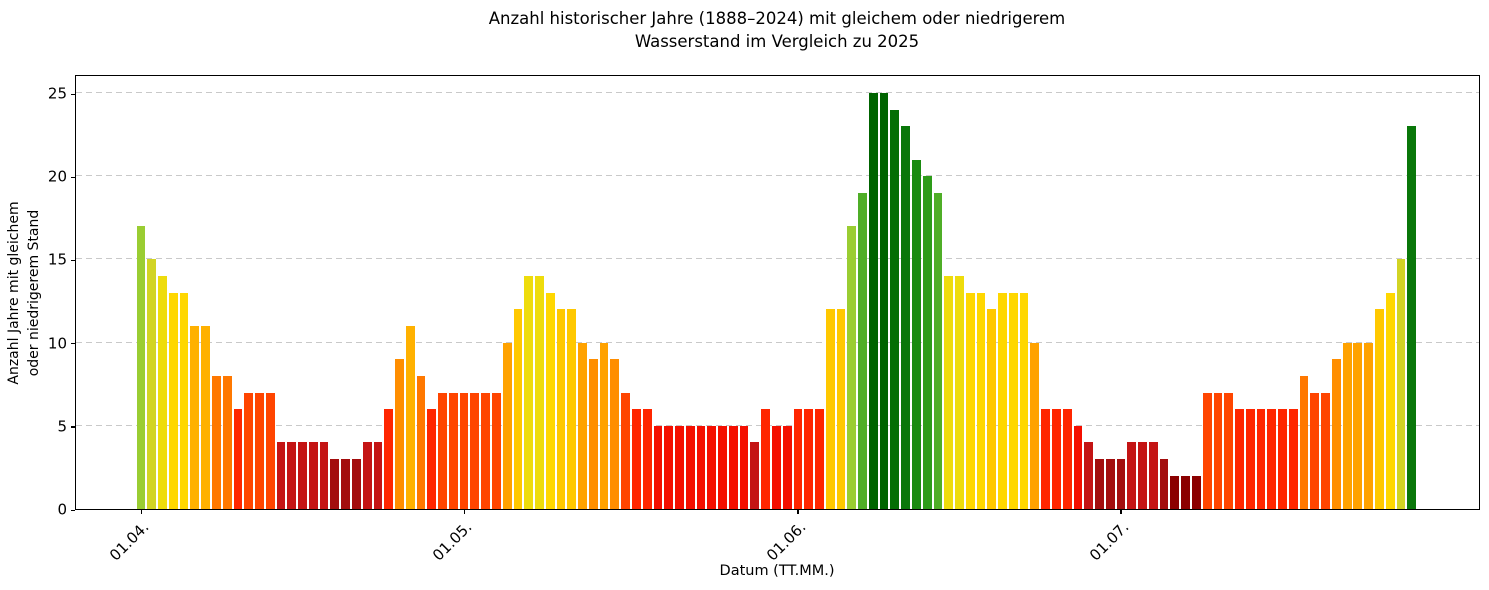  I want to click on y-tick-label: 5, so click(62, 426).